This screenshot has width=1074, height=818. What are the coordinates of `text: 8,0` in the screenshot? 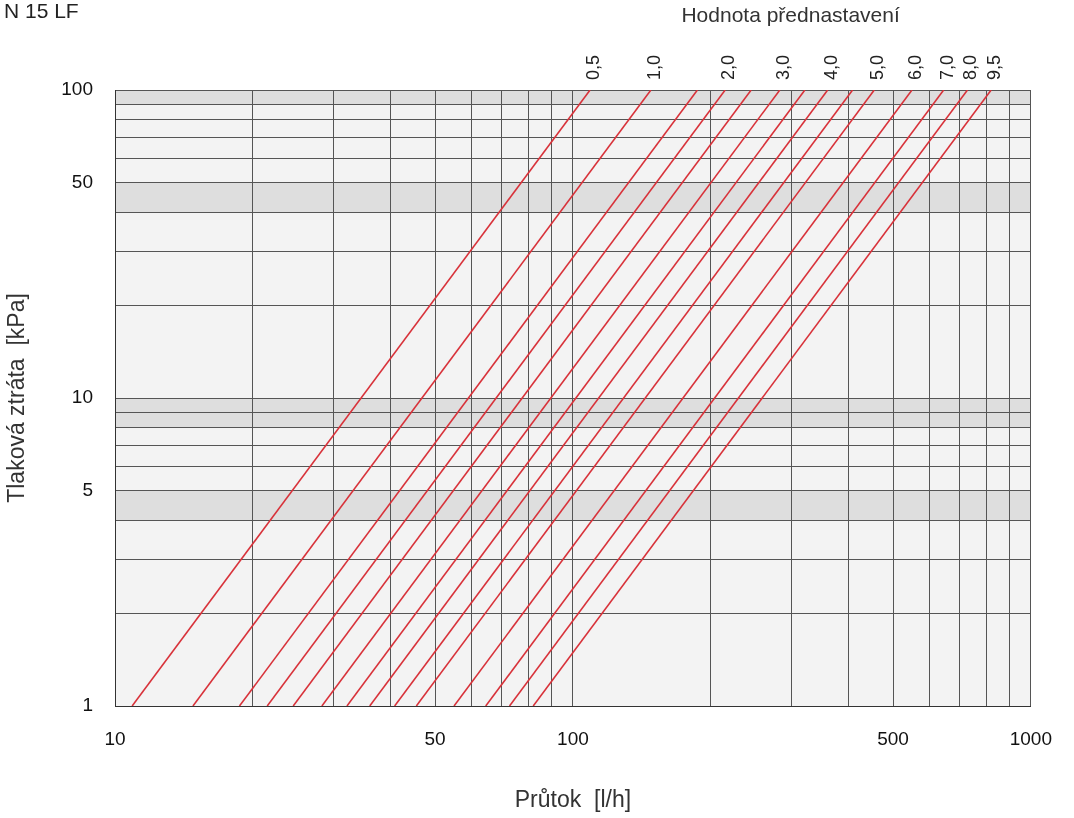 It's located at (970, 67).